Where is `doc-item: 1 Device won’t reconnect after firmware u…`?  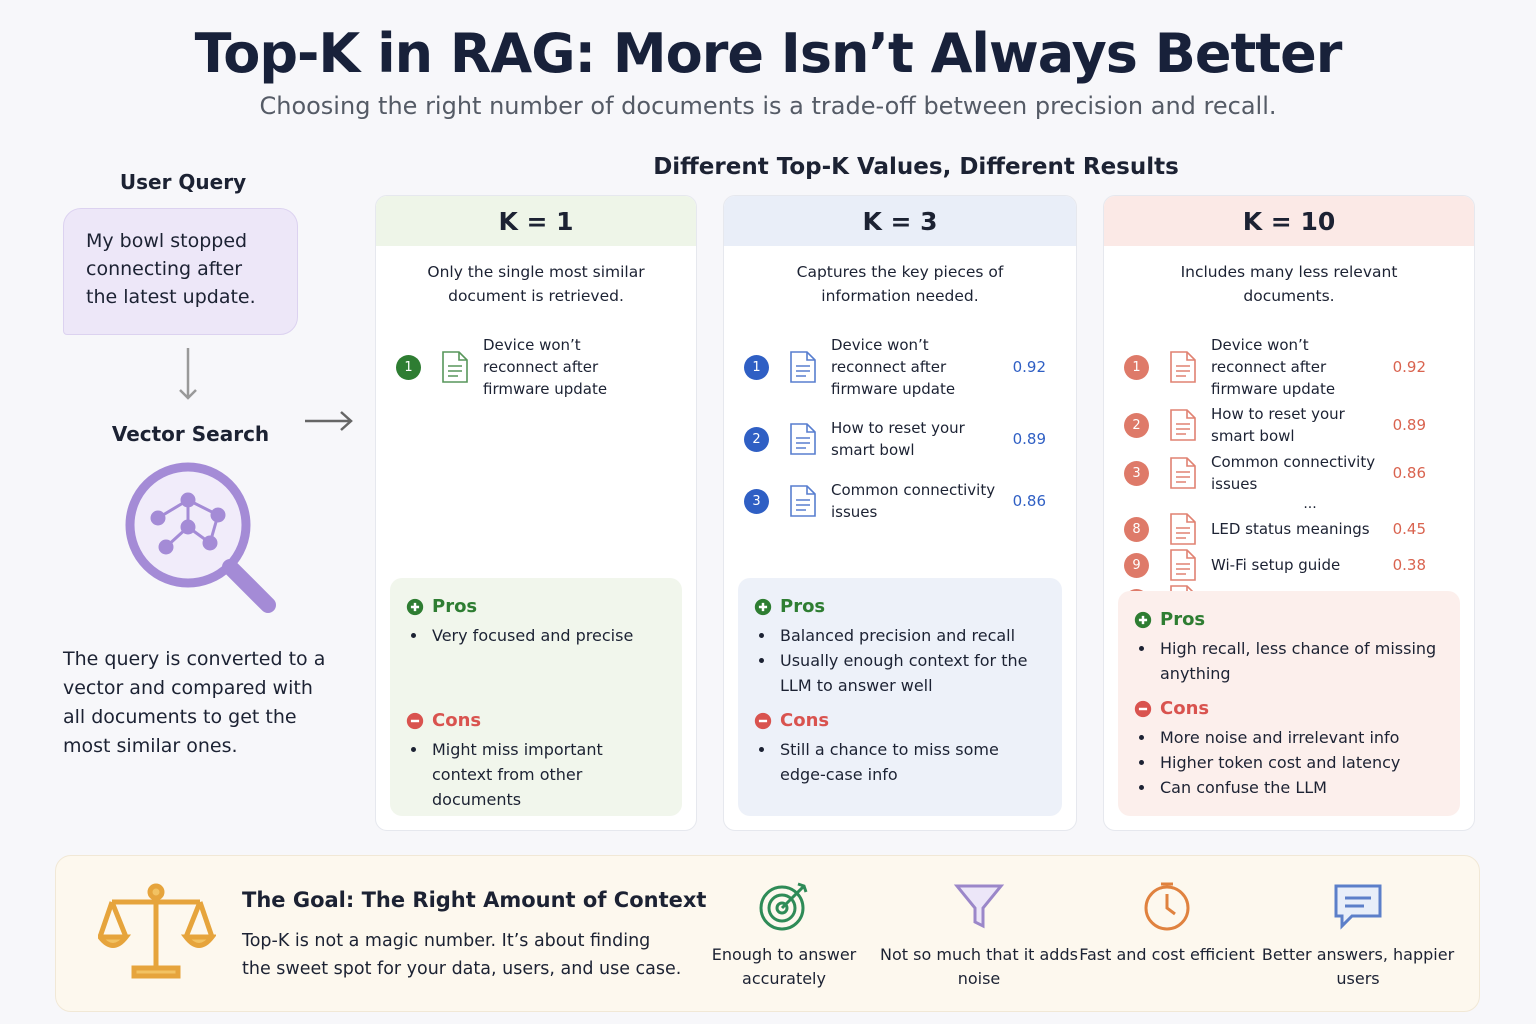
doc-item: 1 Device won’t reconnect after firmware u… is located at coordinates (1290, 367).